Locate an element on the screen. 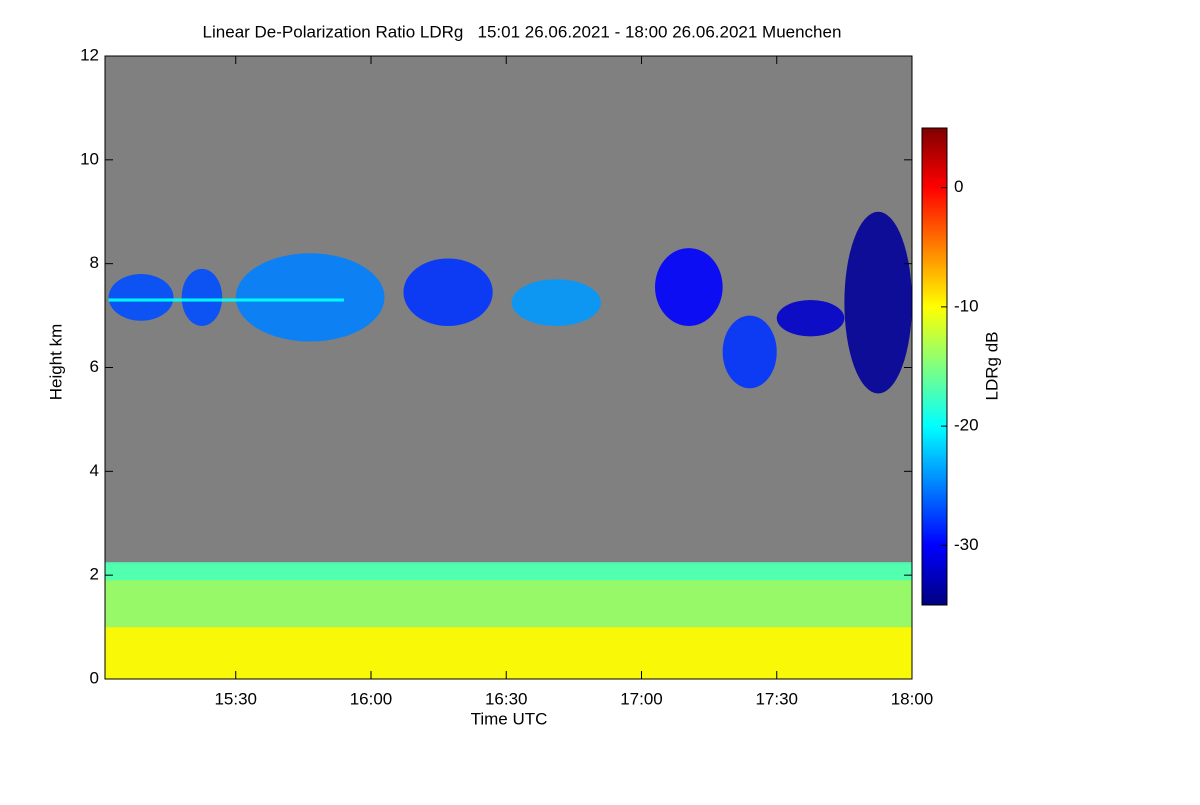 The width and height of the screenshot is (1200, 805). y-tick-label: 10 is located at coordinates (89, 158).